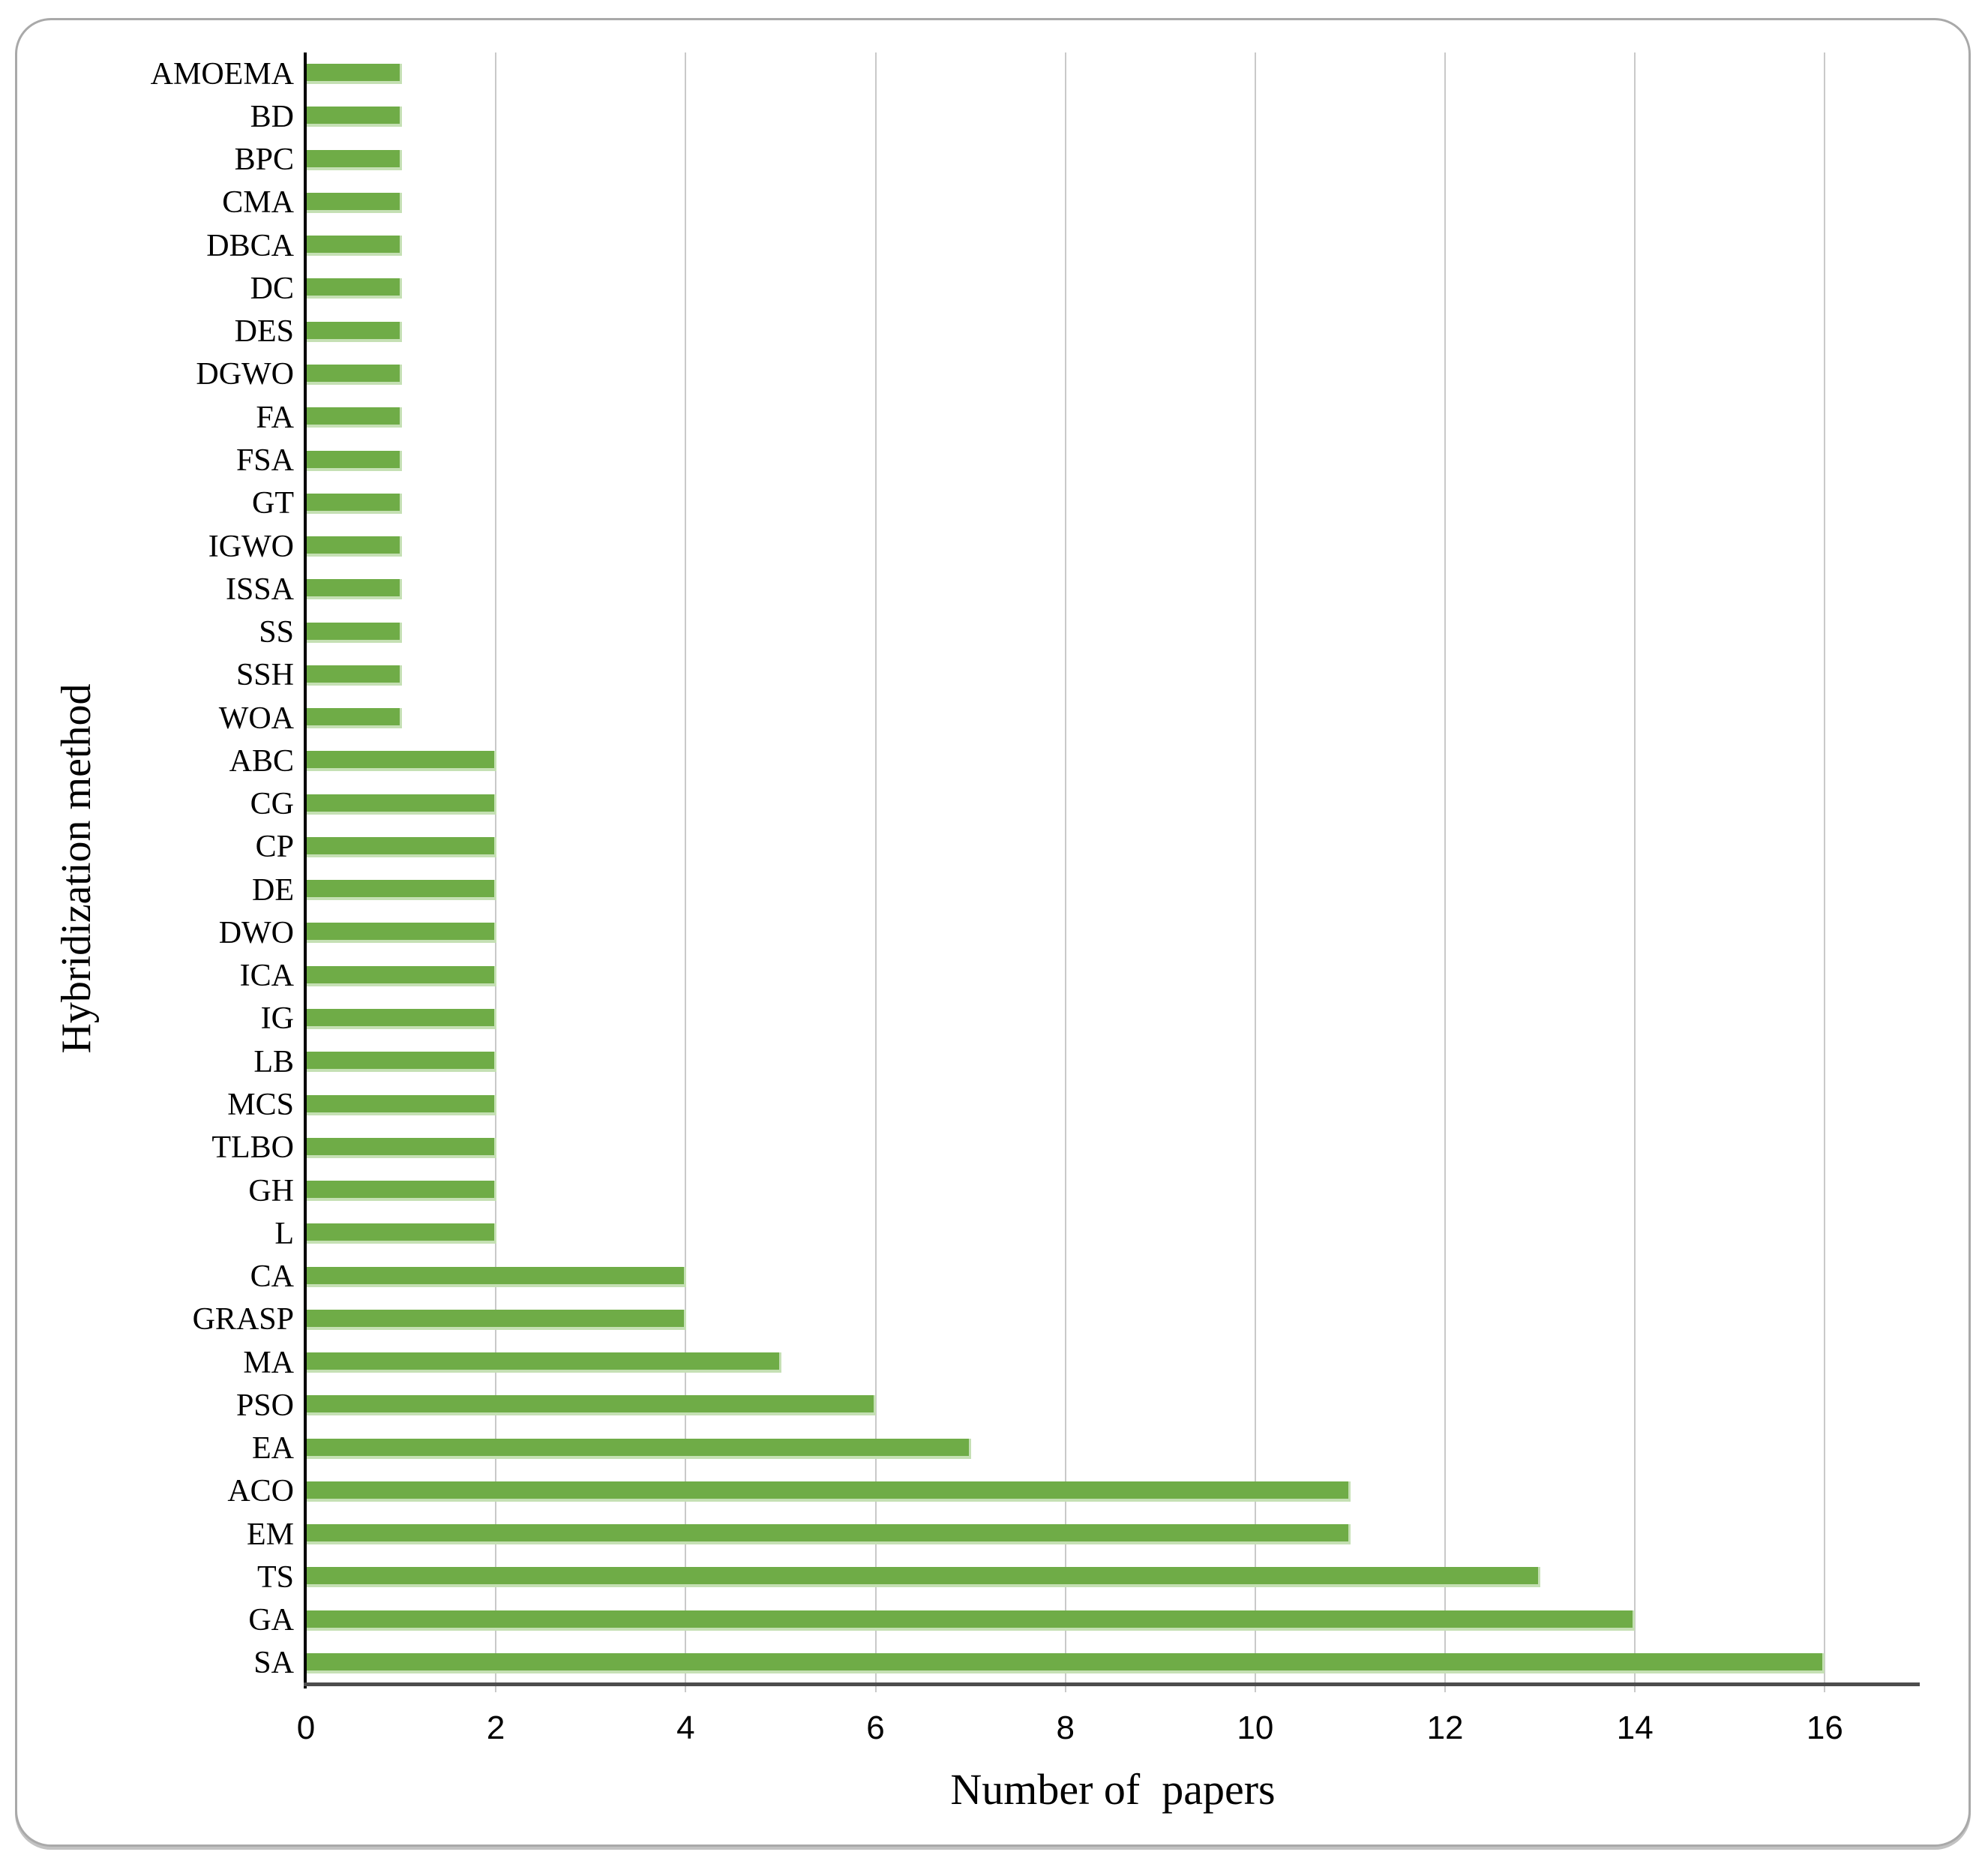  Describe the element at coordinates (259, 589) in the screenshot. I see `category-label: ISSA` at that location.